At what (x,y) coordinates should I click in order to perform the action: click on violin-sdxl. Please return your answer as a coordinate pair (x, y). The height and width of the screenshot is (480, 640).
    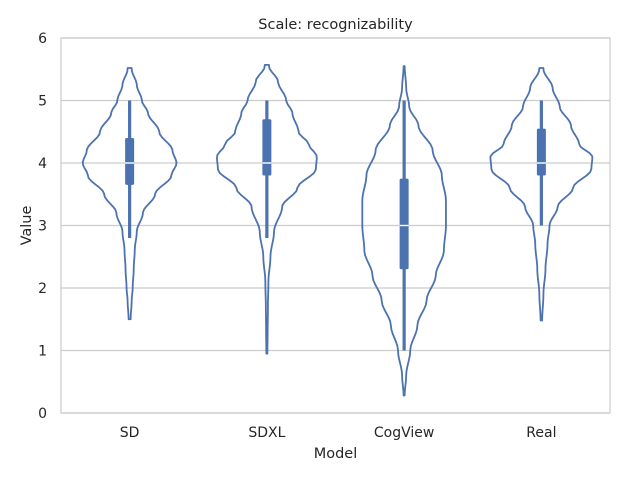
    Looking at the image, I should click on (267, 209).